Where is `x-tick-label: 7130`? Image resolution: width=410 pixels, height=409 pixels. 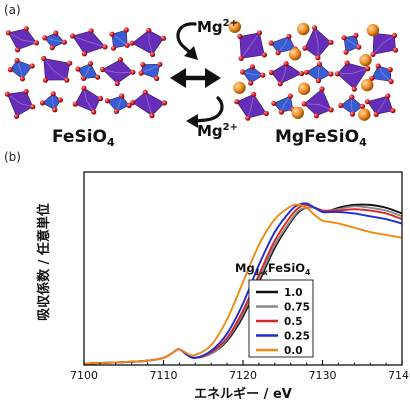 x-tick-label: 7130 is located at coordinates (323, 375).